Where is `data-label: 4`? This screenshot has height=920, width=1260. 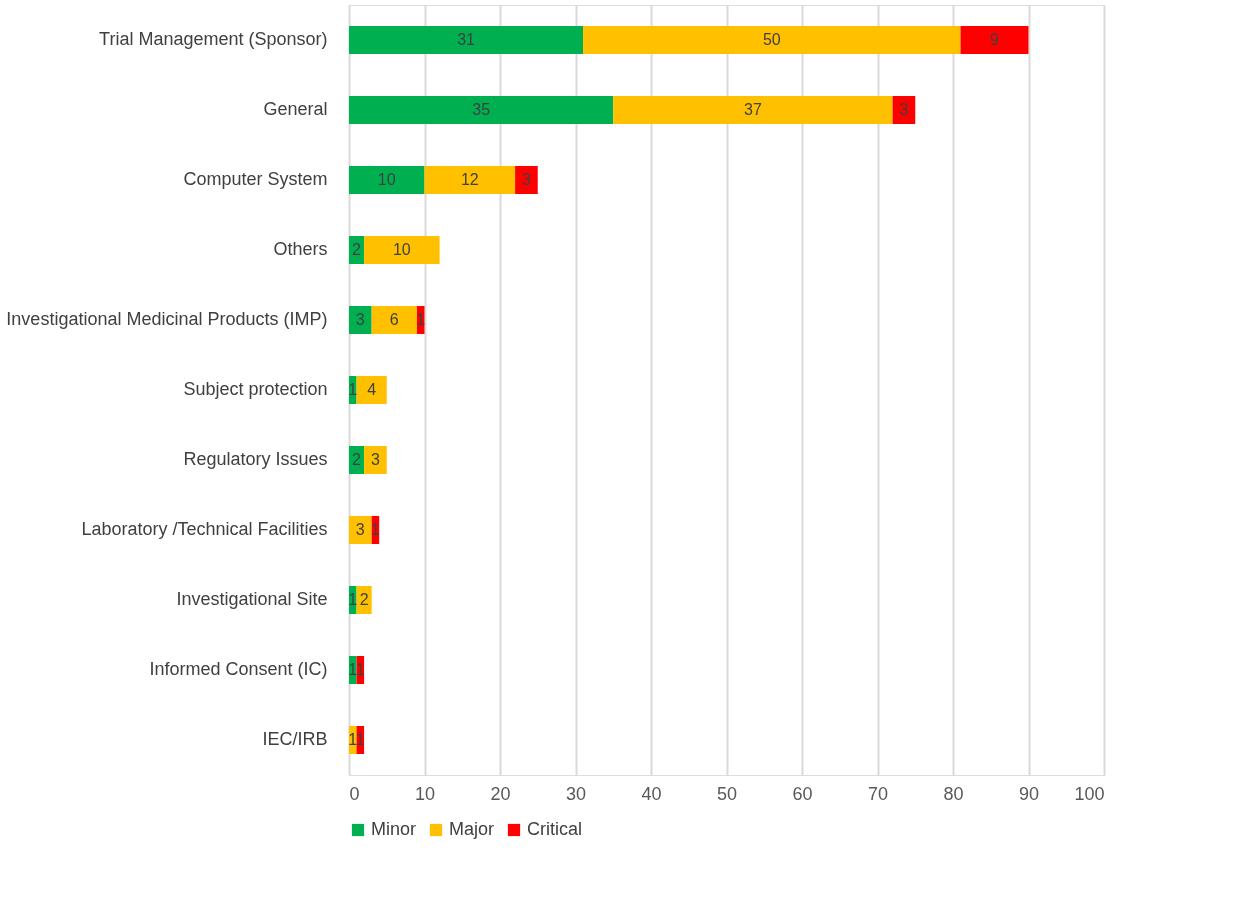 data-label: 4 is located at coordinates (372, 389).